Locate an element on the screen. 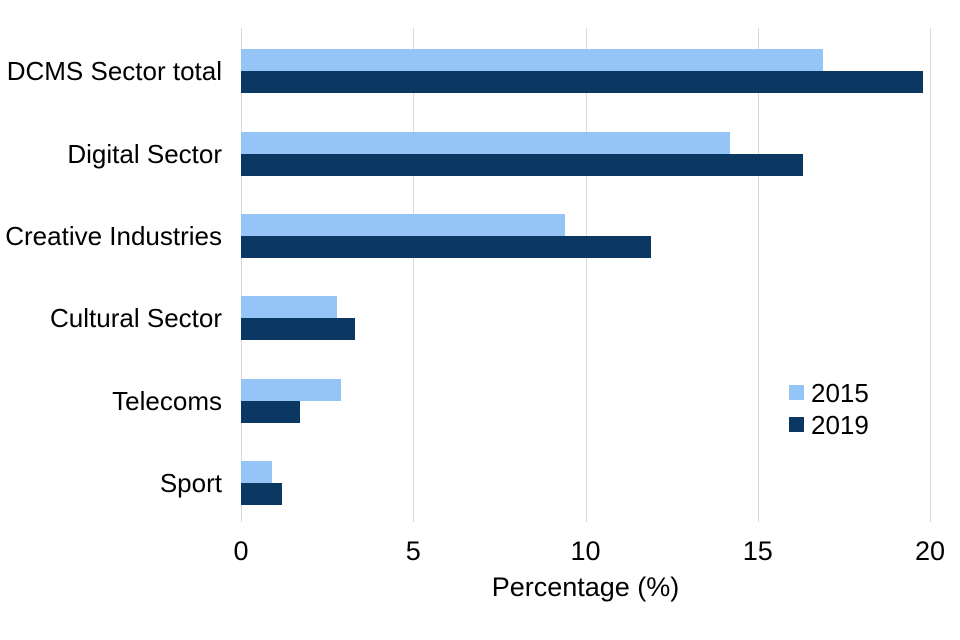 The image size is (960, 640). bar-2015-telecoms is located at coordinates (291, 389).